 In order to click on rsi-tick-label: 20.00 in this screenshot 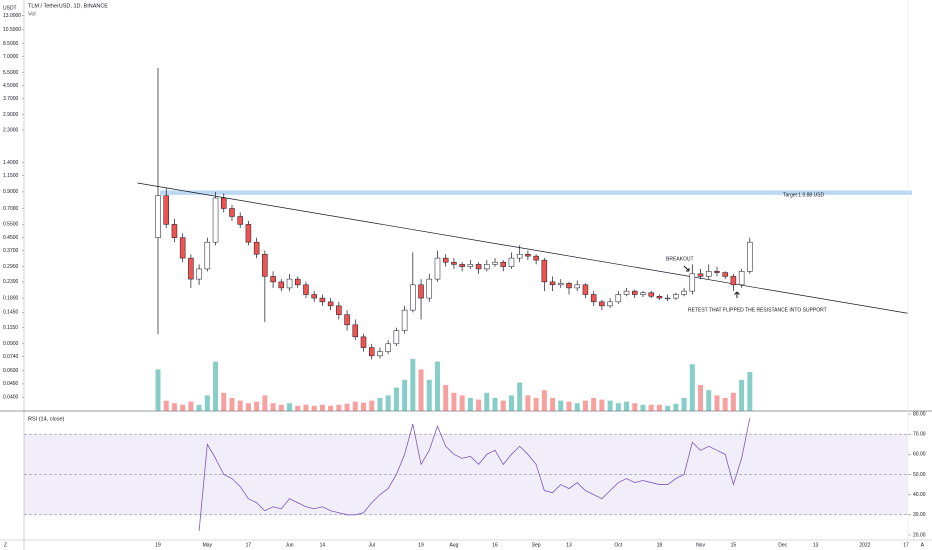, I will do `click(919, 535)`.